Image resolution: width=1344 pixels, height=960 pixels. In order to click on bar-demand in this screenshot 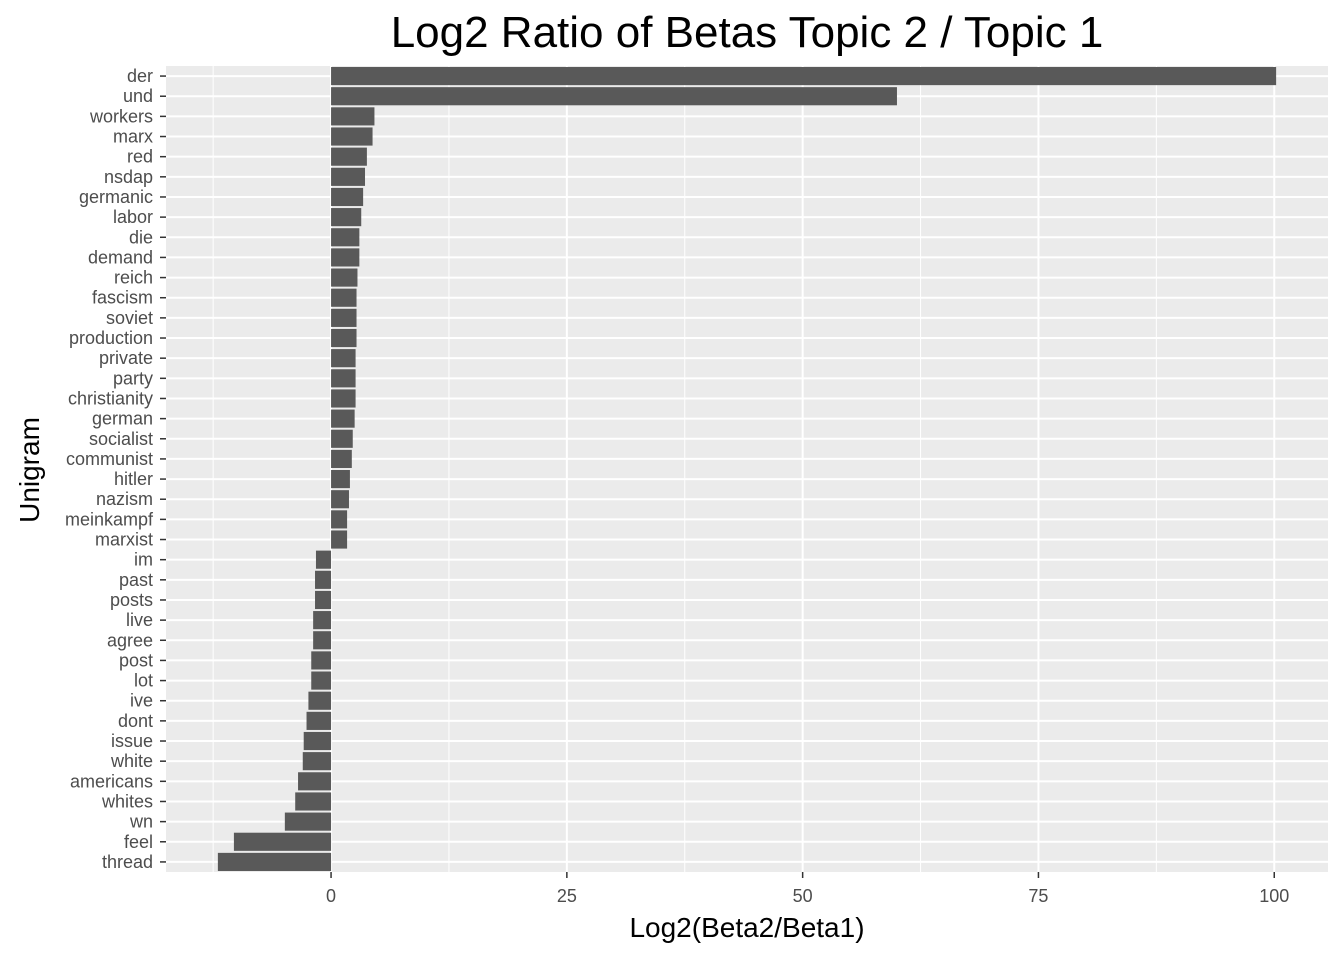, I will do `click(345, 257)`.